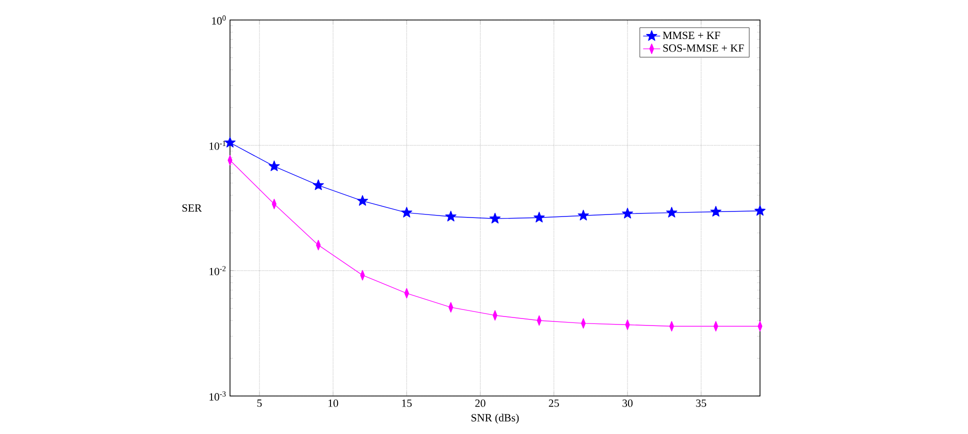 The width and height of the screenshot is (968, 434). Describe the element at coordinates (218, 145) in the screenshot. I see `y-tick-label: 10$^{-1}$` at that location.